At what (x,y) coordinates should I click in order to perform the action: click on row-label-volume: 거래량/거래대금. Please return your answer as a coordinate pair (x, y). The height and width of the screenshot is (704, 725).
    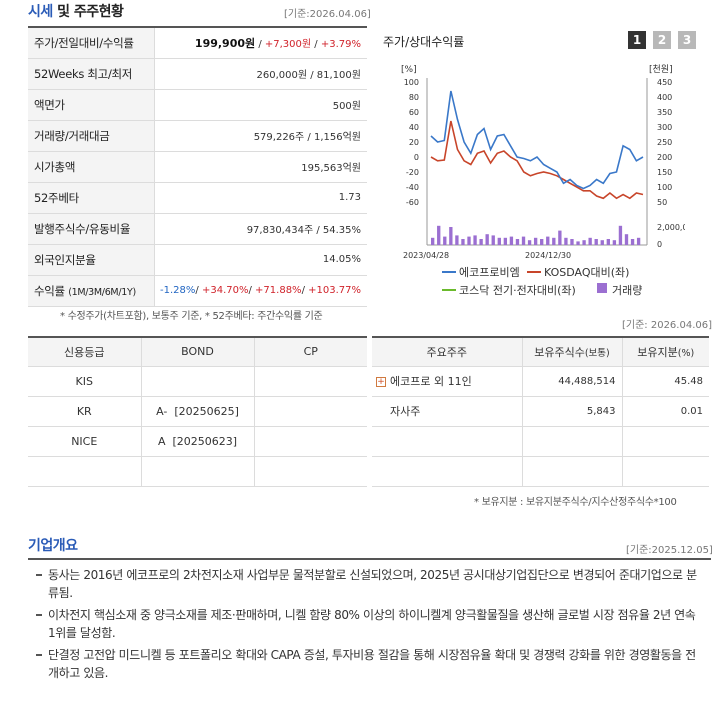
    Looking at the image, I should click on (91, 136).